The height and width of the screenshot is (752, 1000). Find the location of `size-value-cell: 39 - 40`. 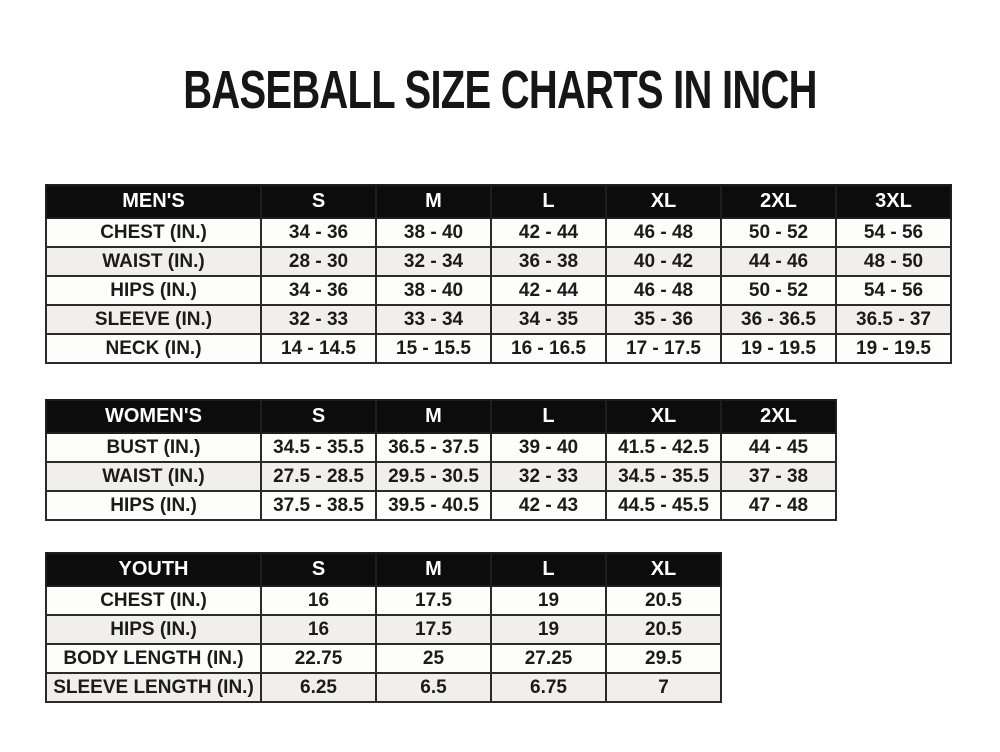

size-value-cell: 39 - 40 is located at coordinates (548, 447).